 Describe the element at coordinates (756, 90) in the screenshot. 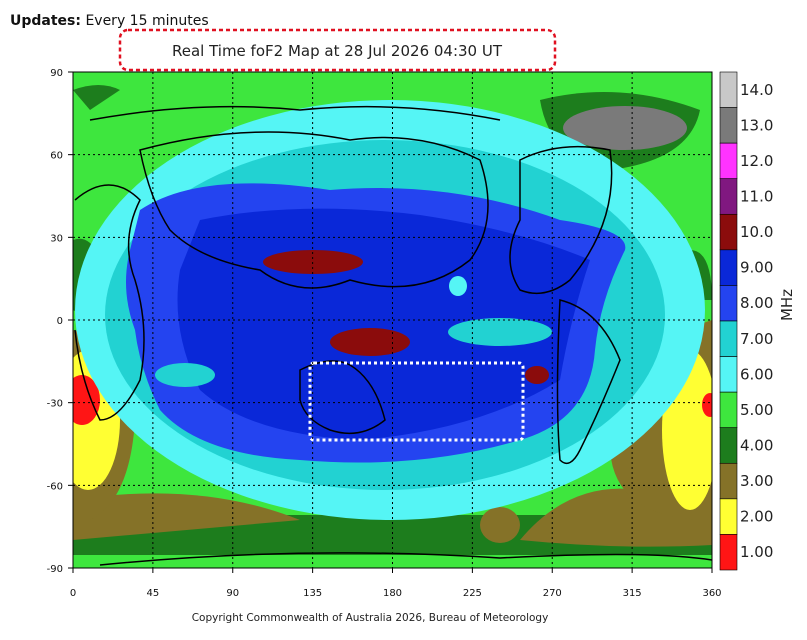

I see `colorbar-label: 14.0` at that location.